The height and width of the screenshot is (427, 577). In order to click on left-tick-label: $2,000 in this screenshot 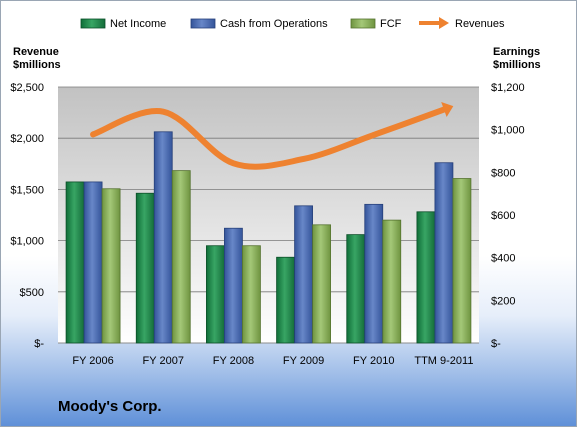, I will do `click(27, 139)`.